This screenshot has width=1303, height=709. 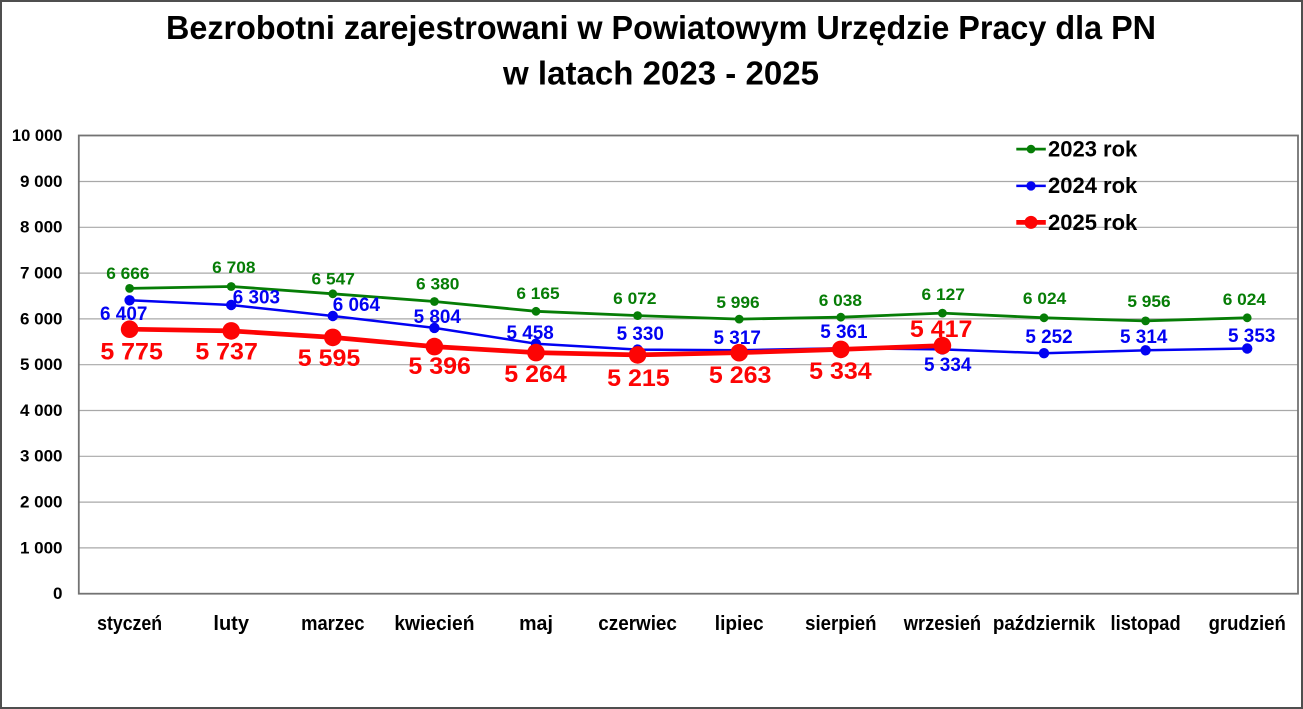 What do you see at coordinates (535, 374) in the screenshot?
I see `svg-text: 5 264` at bounding box center [535, 374].